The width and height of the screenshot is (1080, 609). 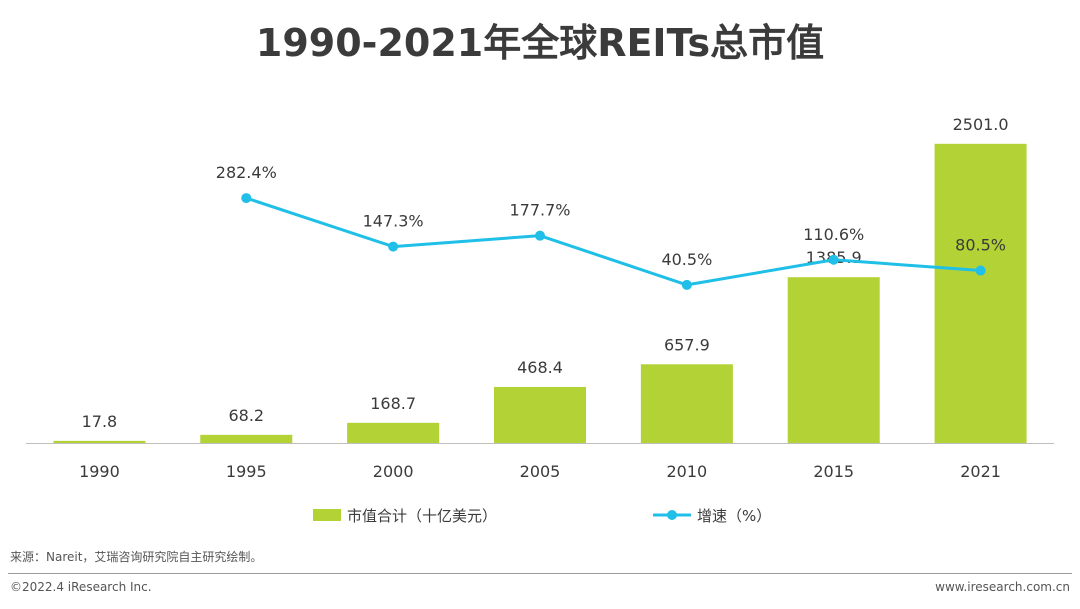 I want to click on bar-1995, so click(x=246, y=438).